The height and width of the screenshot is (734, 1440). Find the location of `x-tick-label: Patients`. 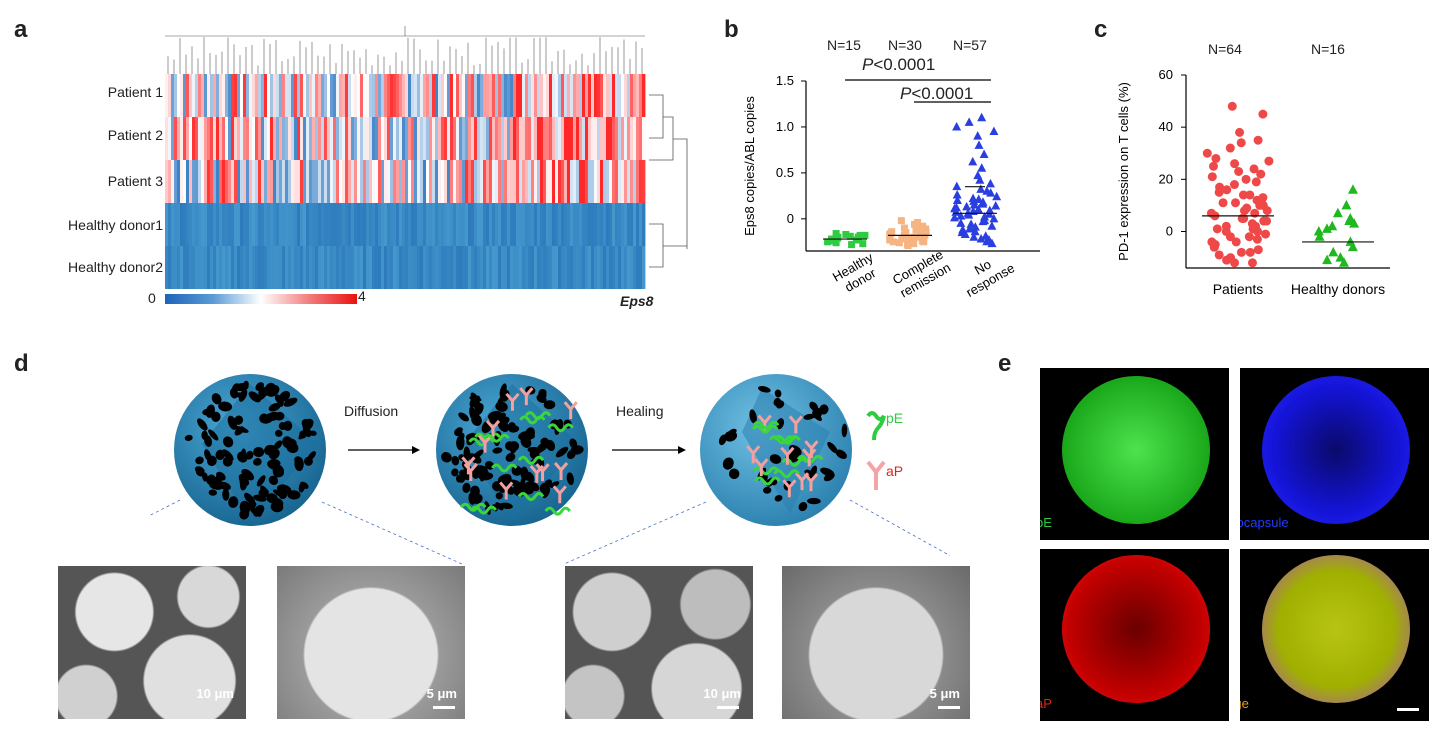

x-tick-label: Patients is located at coordinates (1238, 289).